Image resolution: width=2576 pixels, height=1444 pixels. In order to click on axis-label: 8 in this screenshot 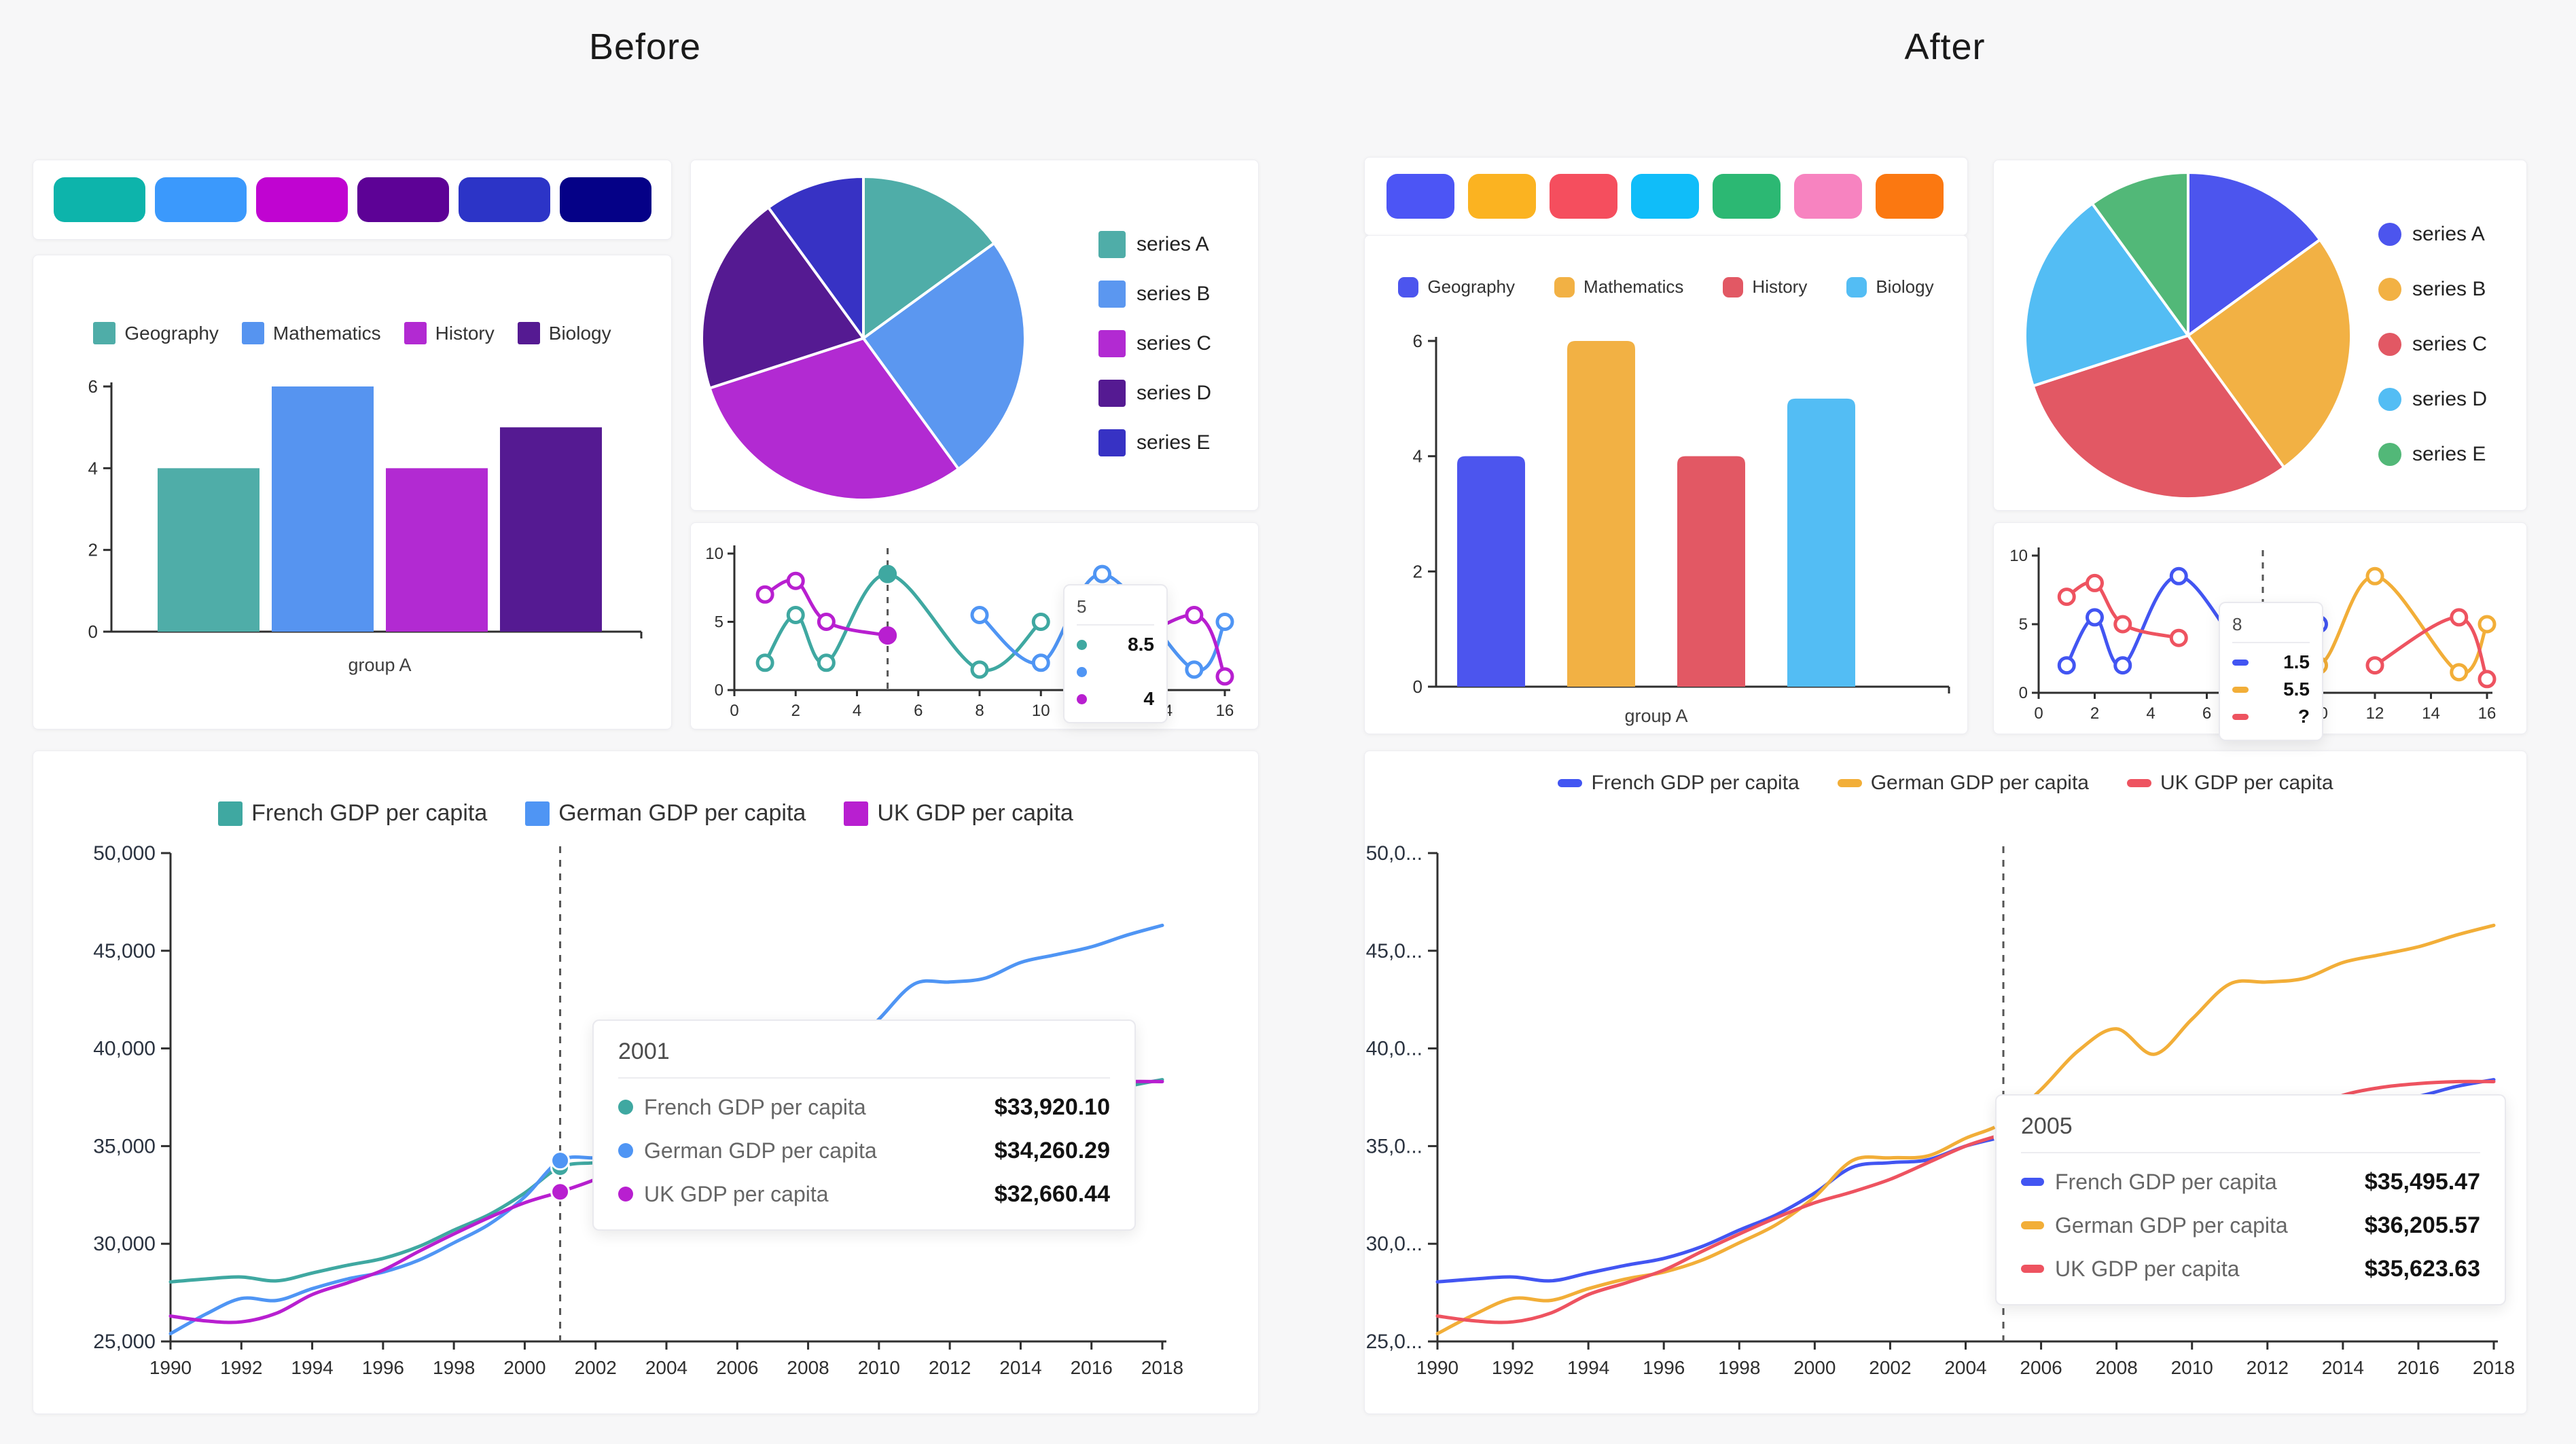, I will do `click(980, 711)`.